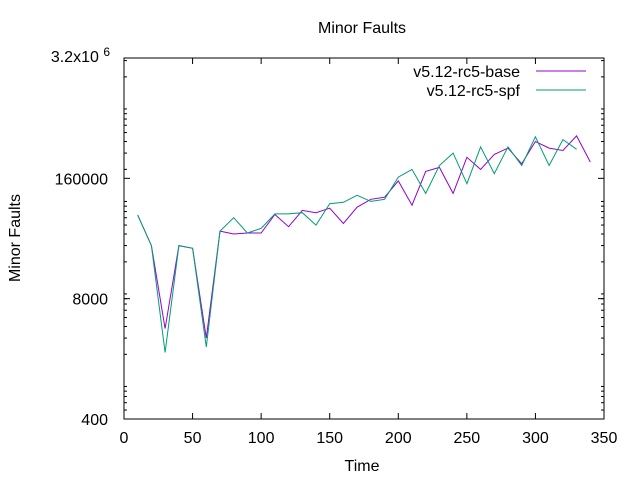 This screenshot has width=640, height=480. I want to click on legend-label-base: v5.12-rc5-base, so click(466, 72).